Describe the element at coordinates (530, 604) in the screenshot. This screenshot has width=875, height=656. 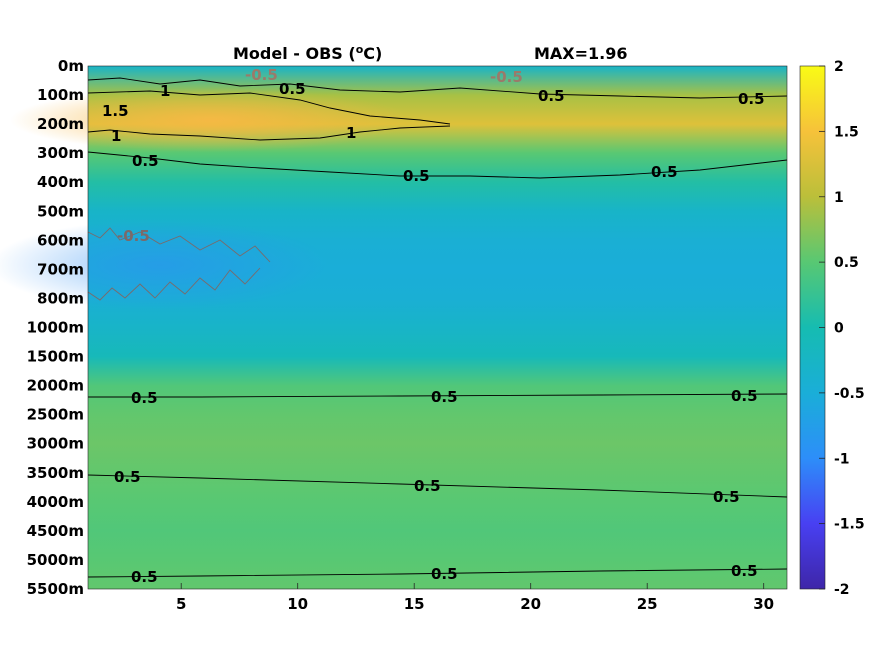
I see `x-tick-label: 20` at that location.